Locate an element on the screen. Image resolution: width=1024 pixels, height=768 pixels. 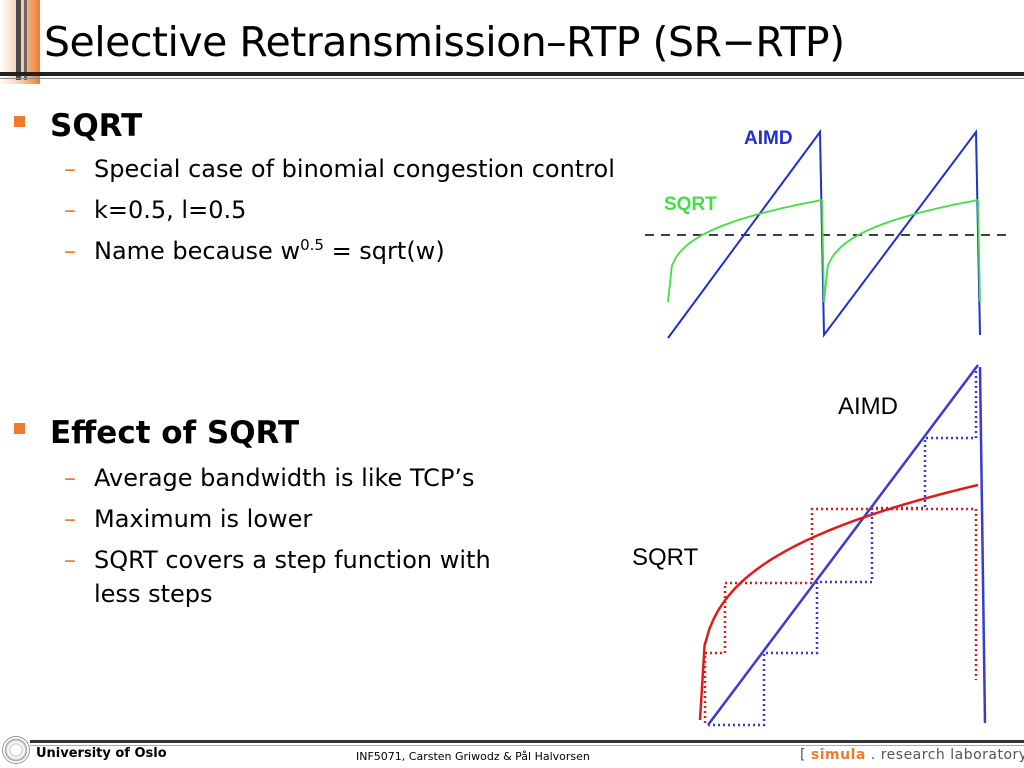
bullet-sqrt: SQRT is located at coordinates (78, 126).